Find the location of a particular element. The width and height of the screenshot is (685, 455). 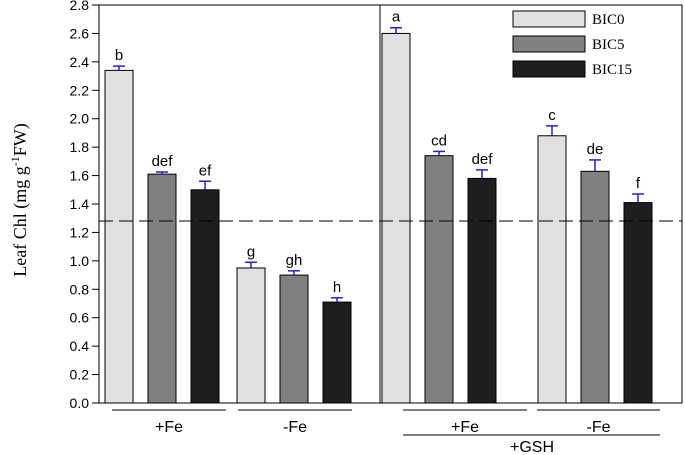

panel-label: +GSH is located at coordinates (532, 447).